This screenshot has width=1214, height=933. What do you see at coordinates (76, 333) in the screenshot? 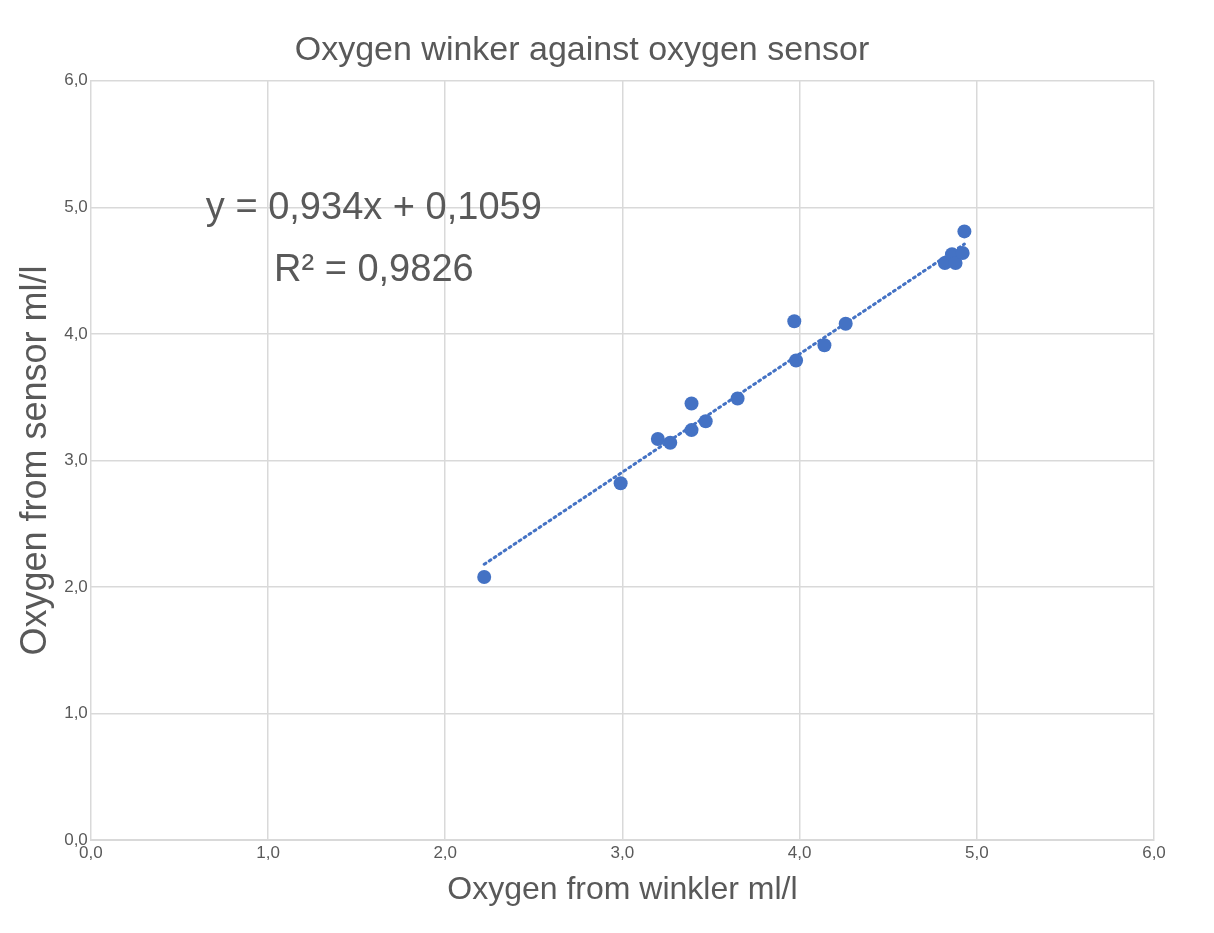
I see `y-tick-label: 4,0` at bounding box center [76, 333].